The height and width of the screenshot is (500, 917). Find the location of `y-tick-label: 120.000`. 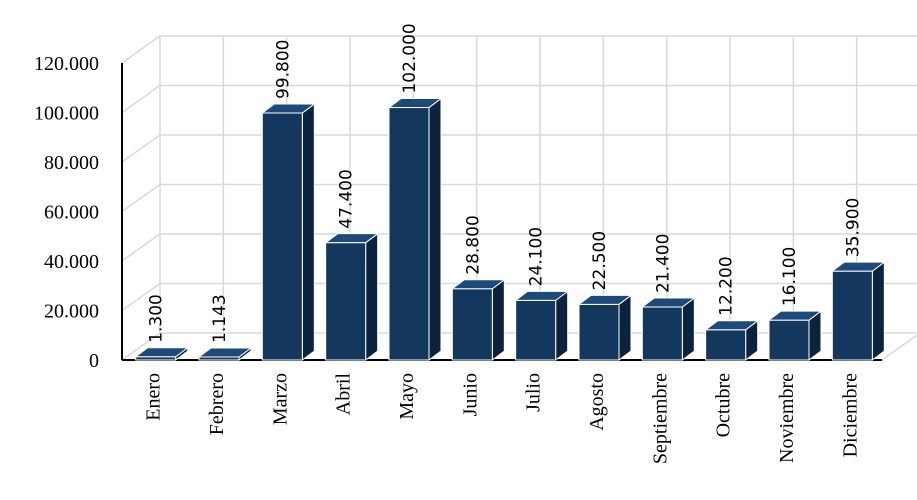

y-tick-label: 120.000 is located at coordinates (66, 64).